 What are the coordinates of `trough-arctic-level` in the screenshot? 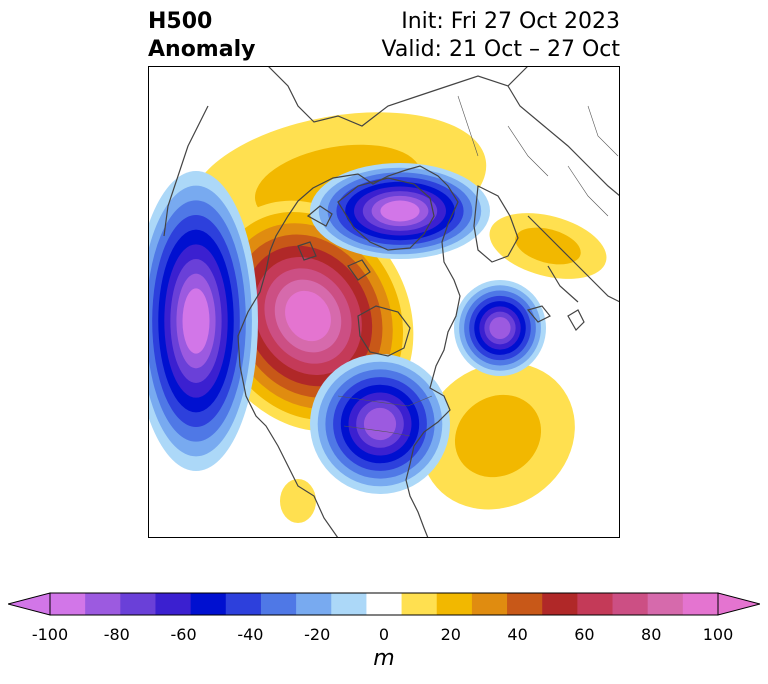 It's located at (400, 211).